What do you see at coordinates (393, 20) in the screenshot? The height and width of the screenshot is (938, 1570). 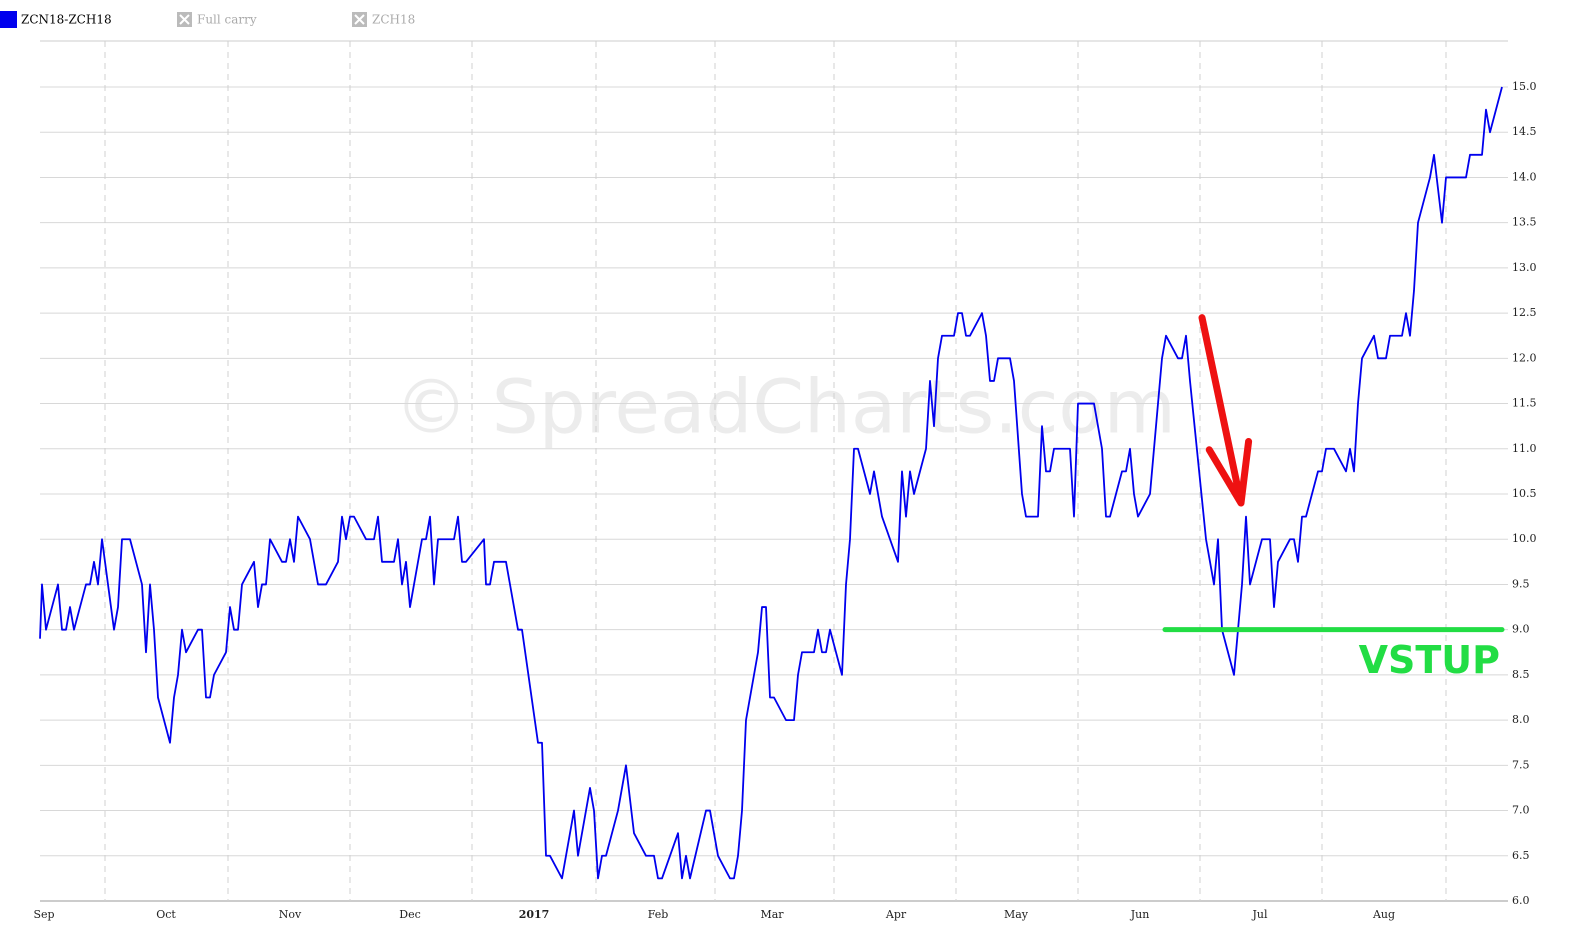 I see `legend-entry: ZCH18` at bounding box center [393, 20].